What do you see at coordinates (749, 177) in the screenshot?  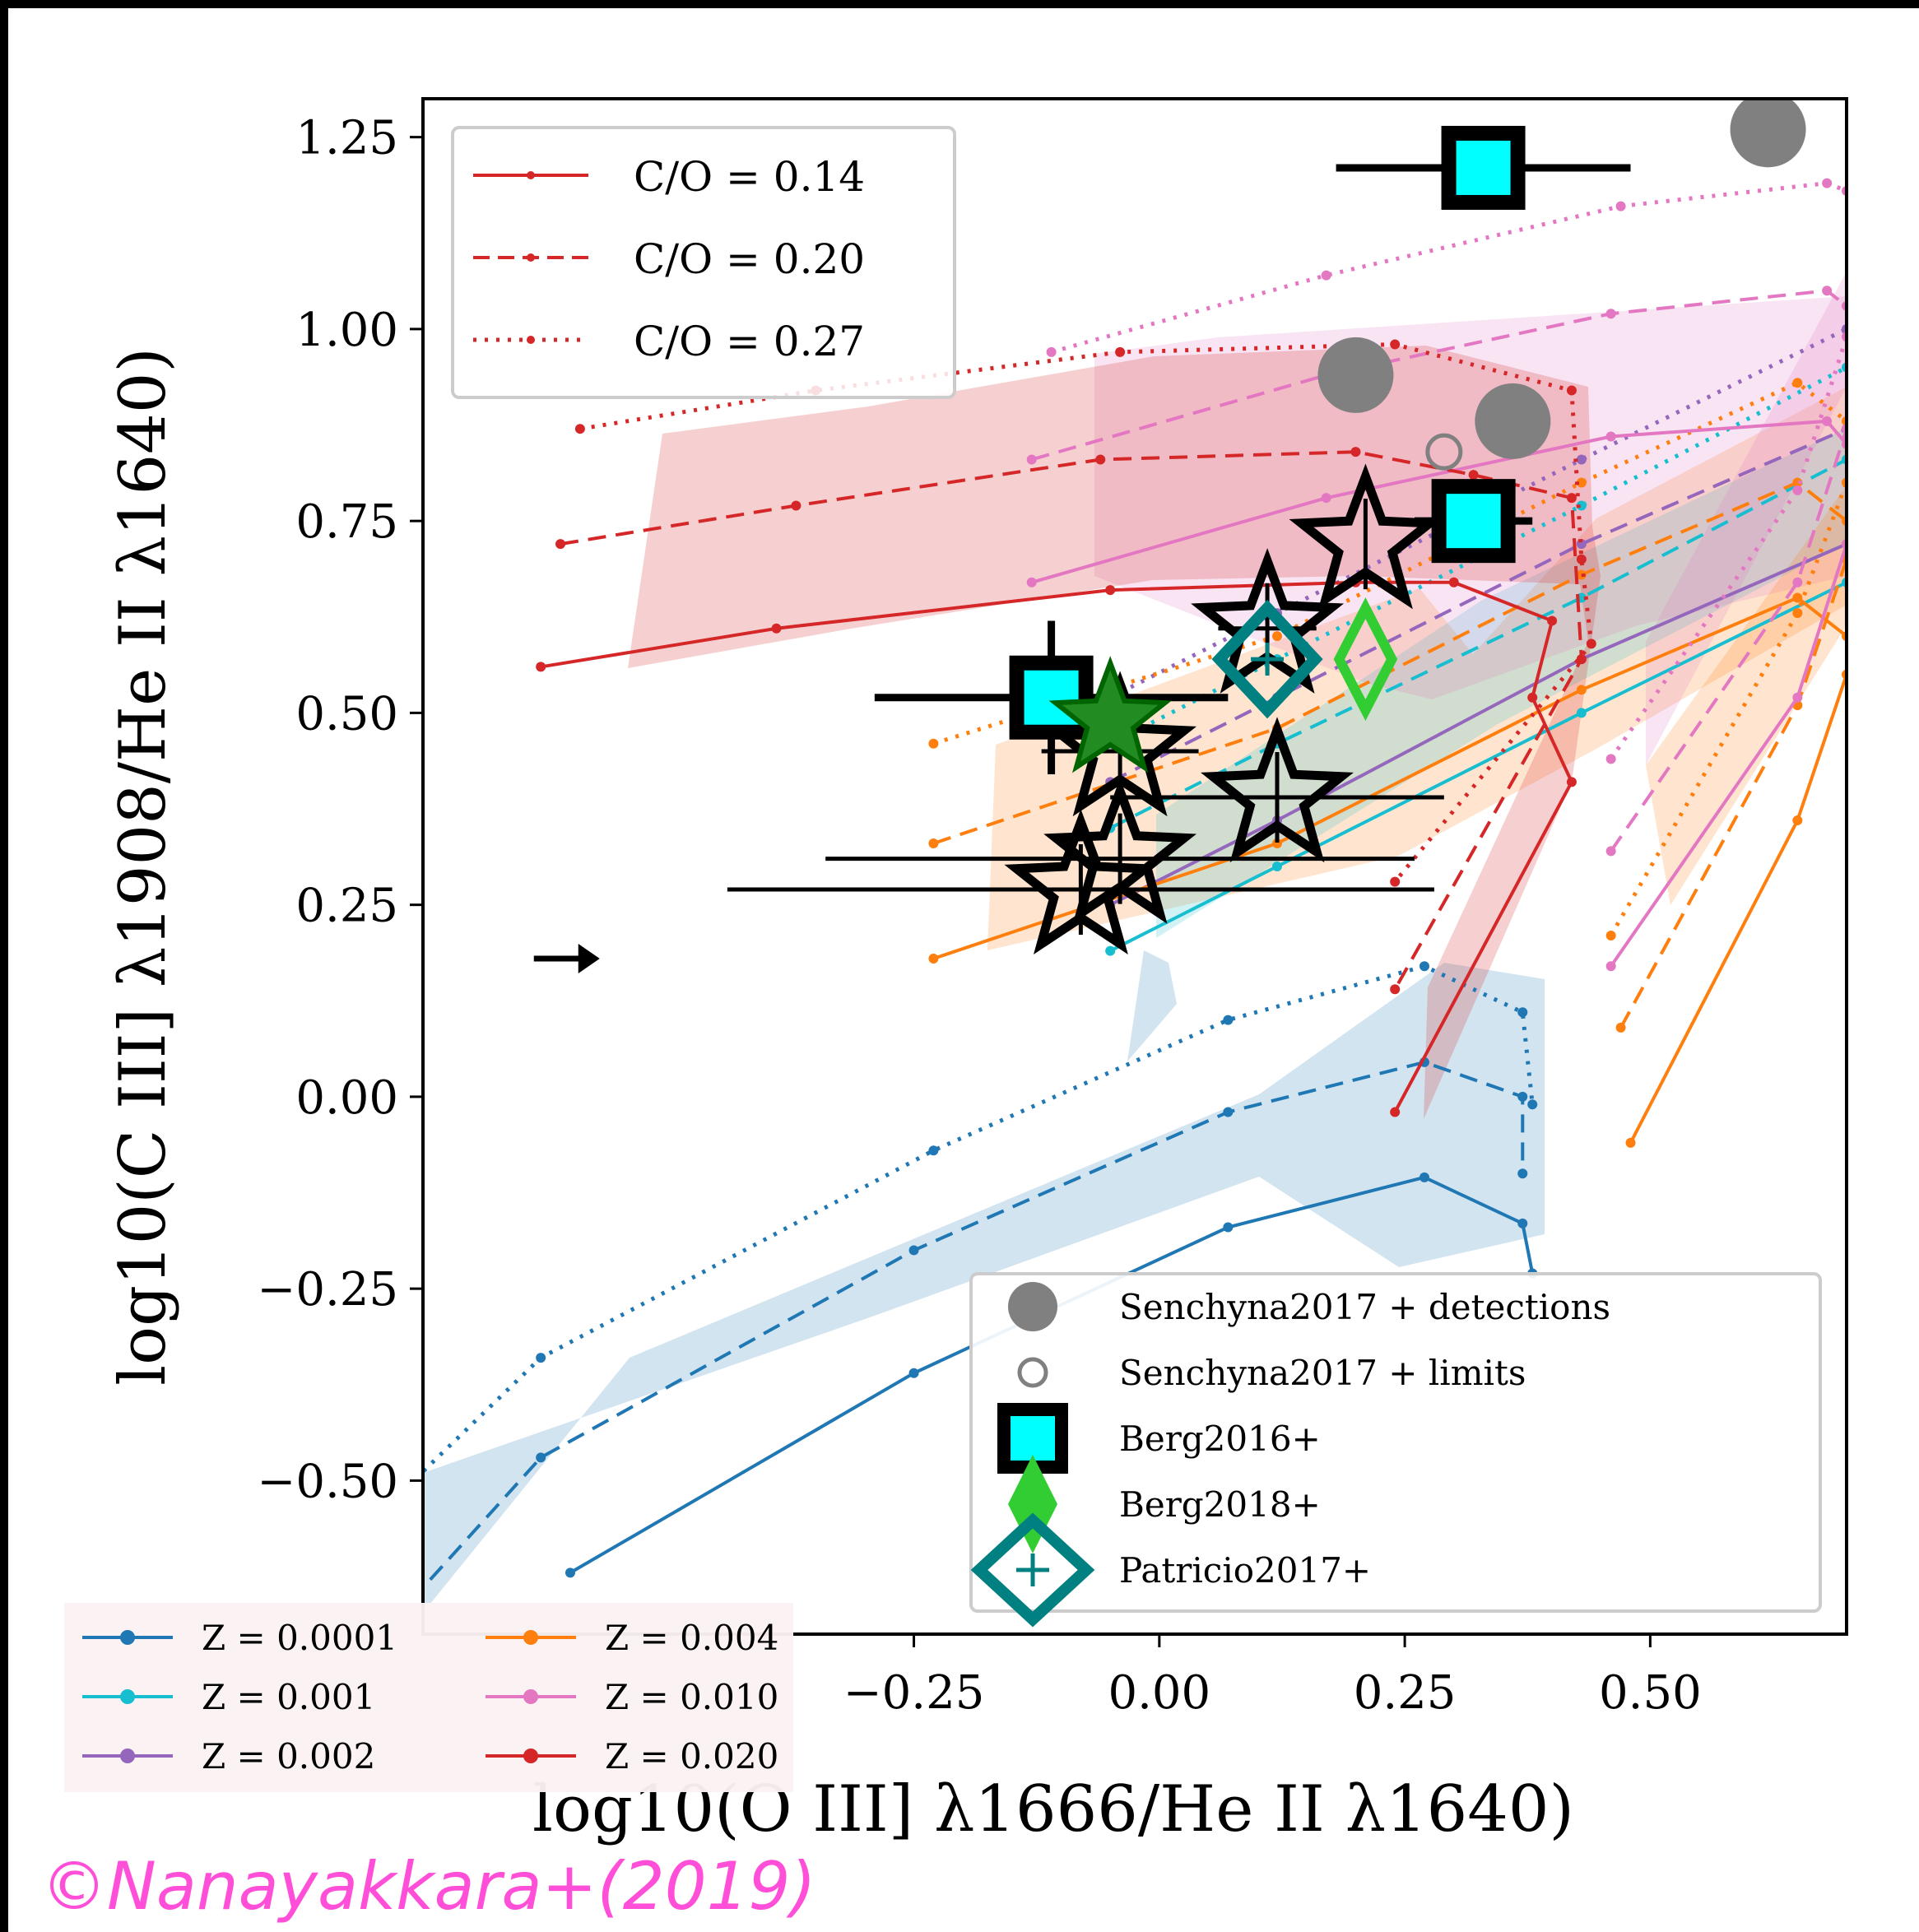 I see `legend-co-label: C/O = 0.14` at bounding box center [749, 177].